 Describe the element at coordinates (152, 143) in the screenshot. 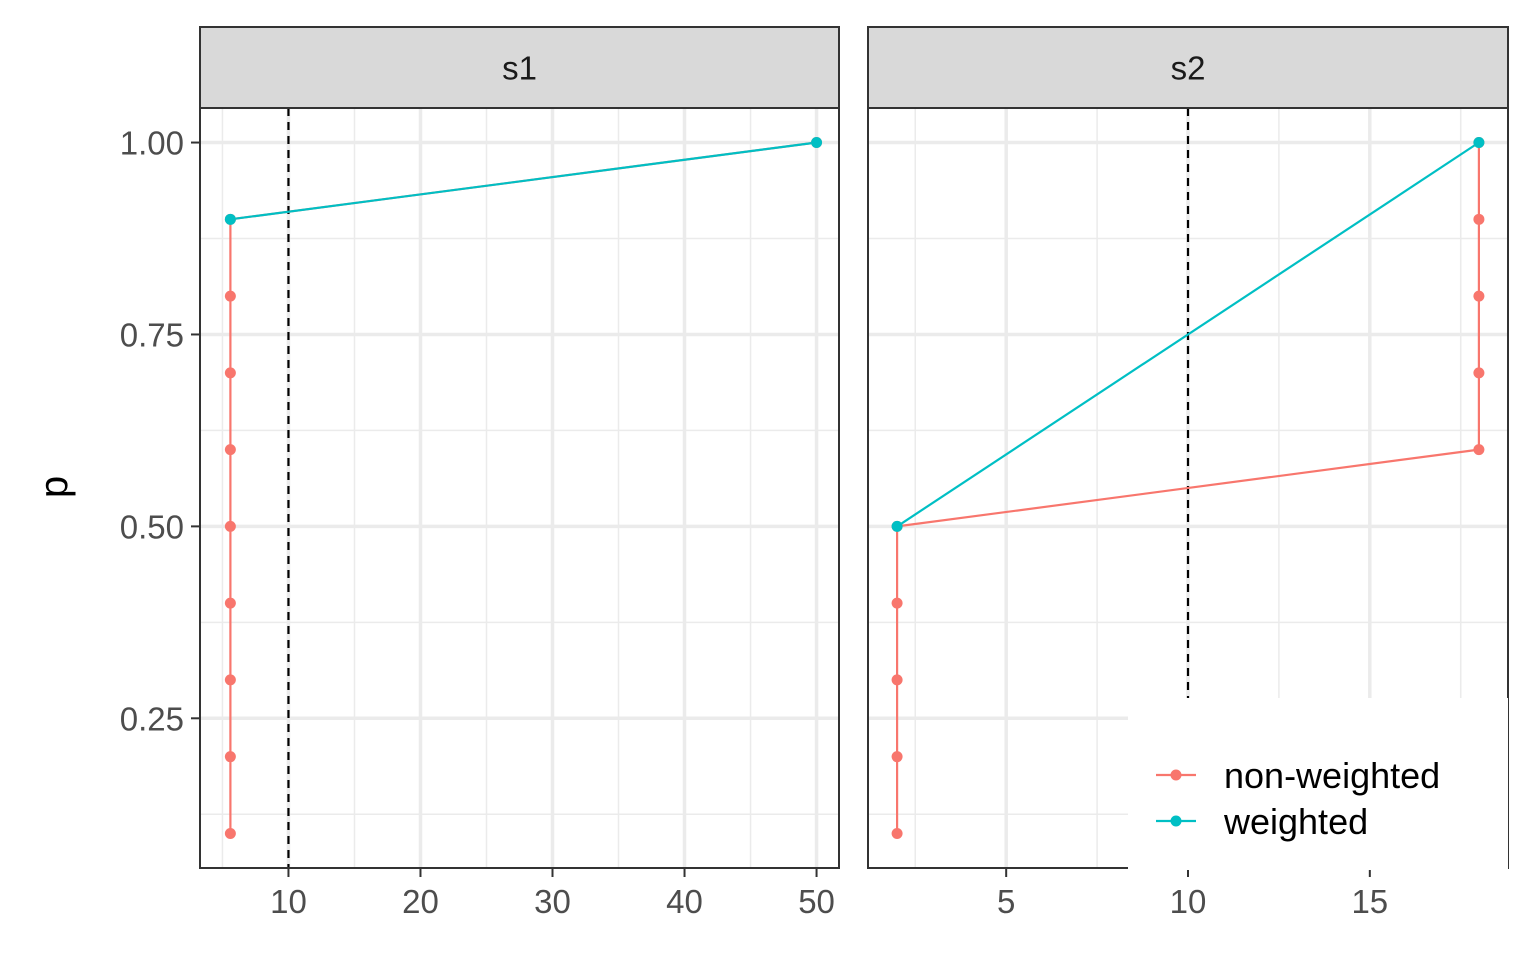

I see `y-tick-label: 1.00` at that location.